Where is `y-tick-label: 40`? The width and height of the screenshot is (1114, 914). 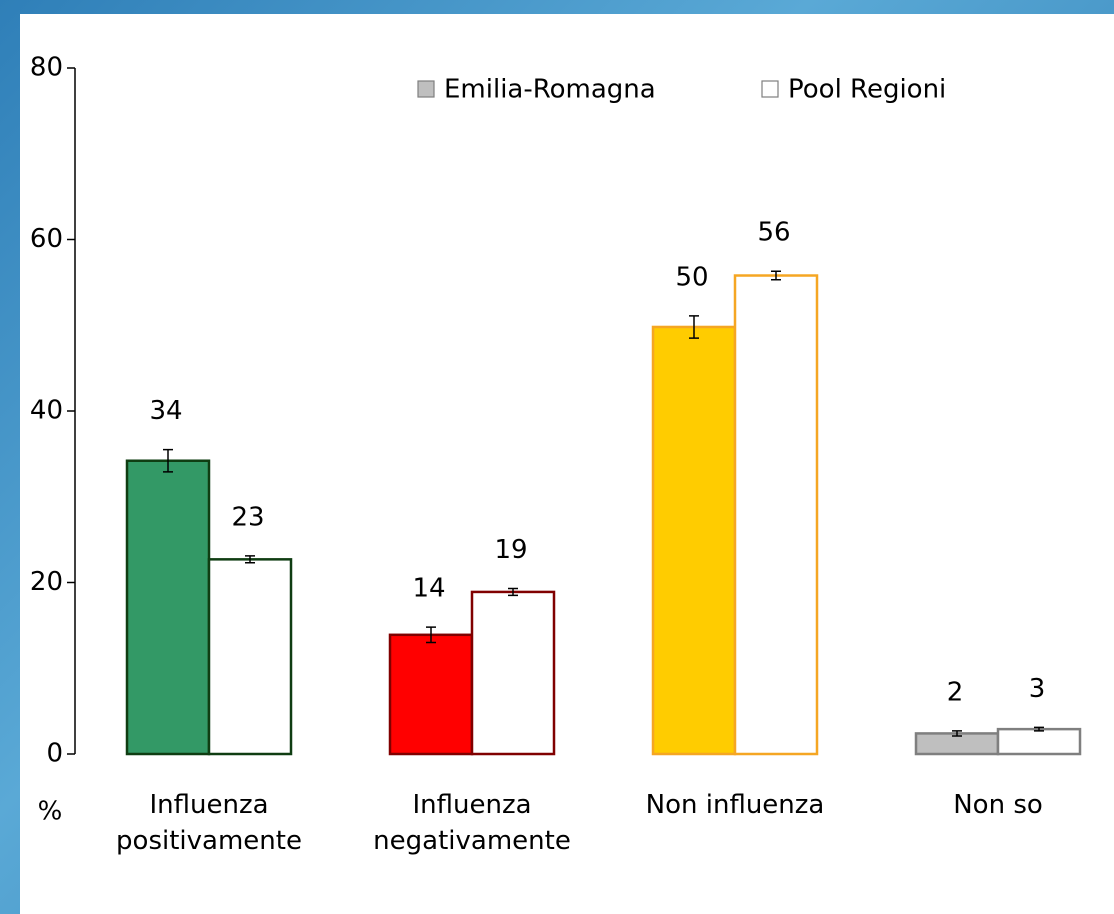 y-tick-label: 40 is located at coordinates (46, 411).